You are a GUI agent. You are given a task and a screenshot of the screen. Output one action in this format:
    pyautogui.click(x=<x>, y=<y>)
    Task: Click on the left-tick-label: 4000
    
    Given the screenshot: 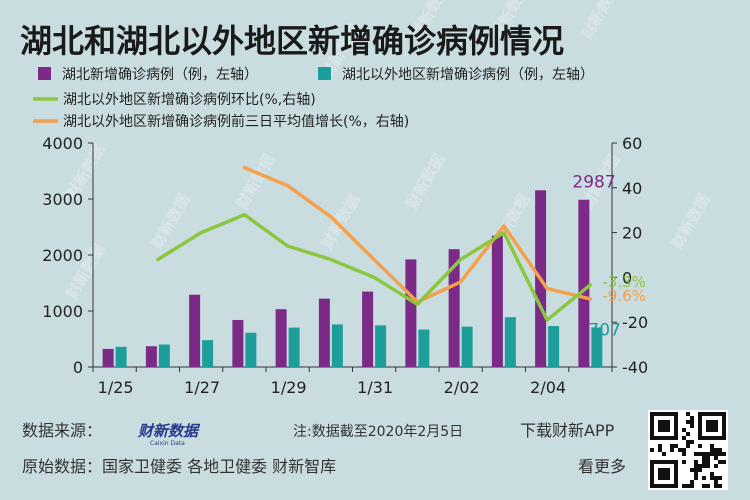 What is the action you would take?
    pyautogui.click(x=62, y=143)
    